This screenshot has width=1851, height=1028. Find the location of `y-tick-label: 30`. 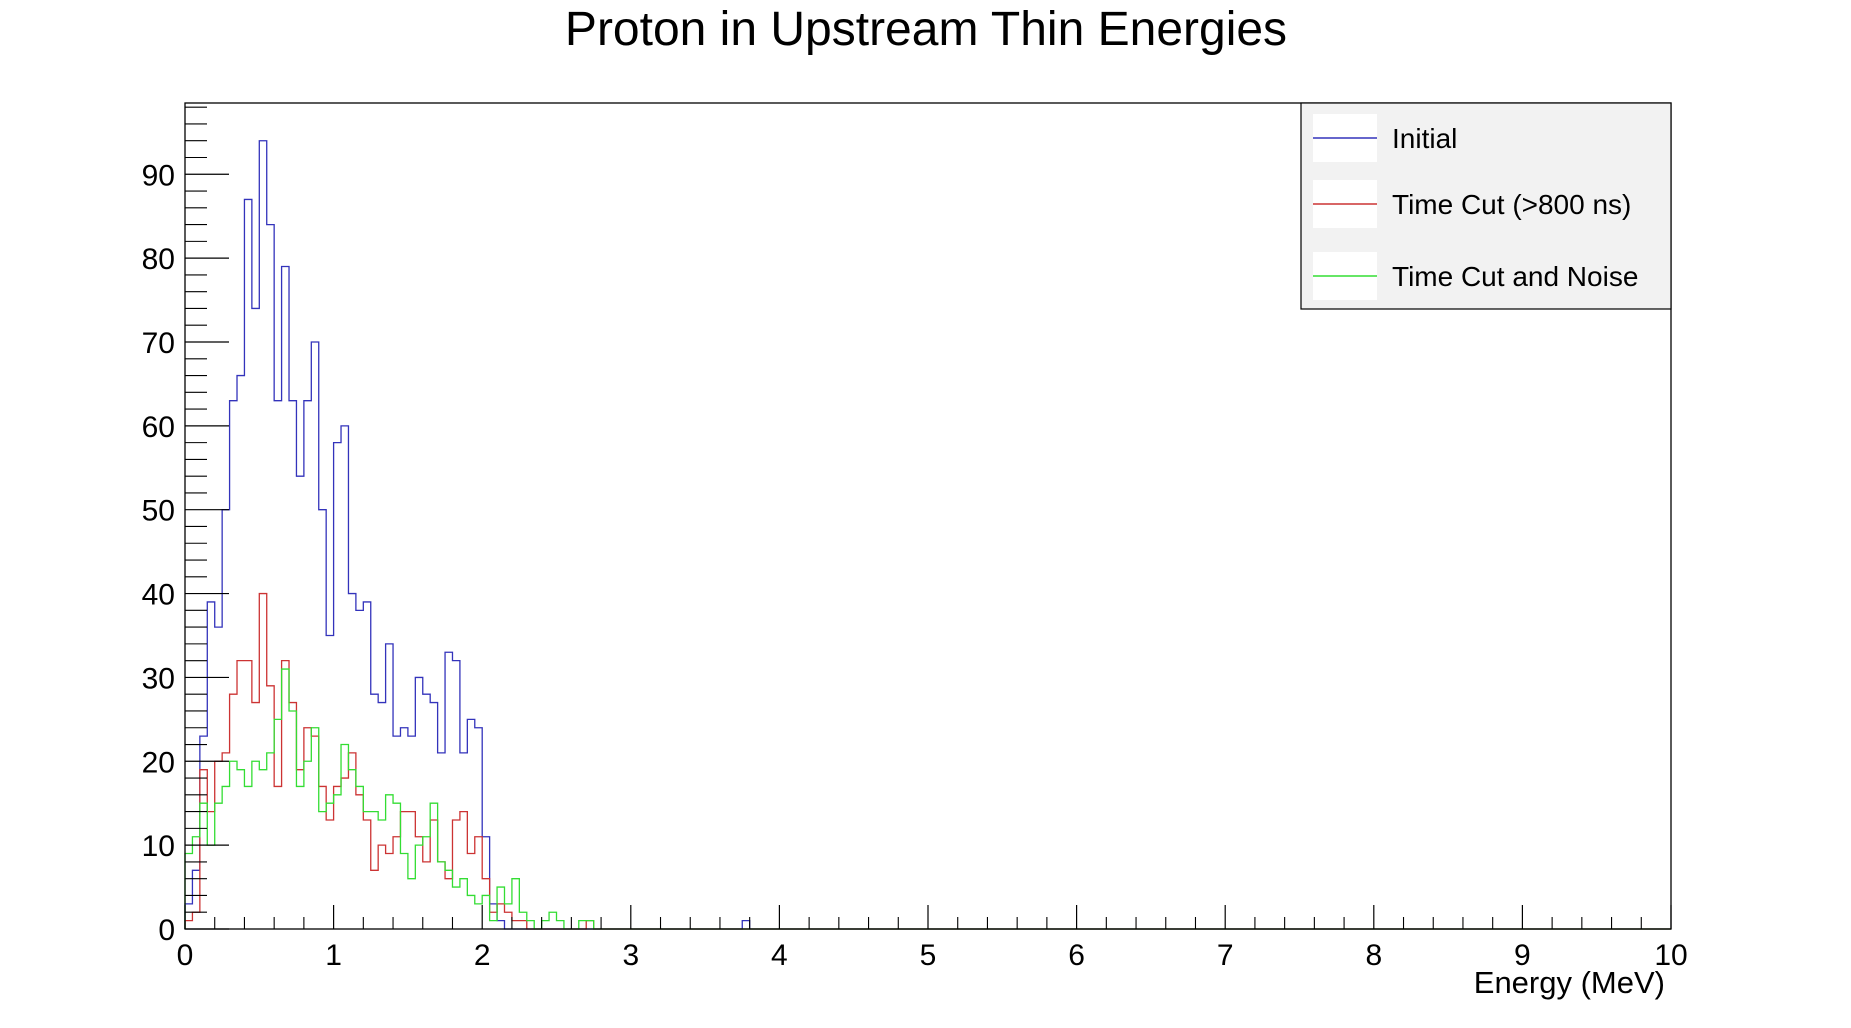

y-tick-label: 30 is located at coordinates (158, 678).